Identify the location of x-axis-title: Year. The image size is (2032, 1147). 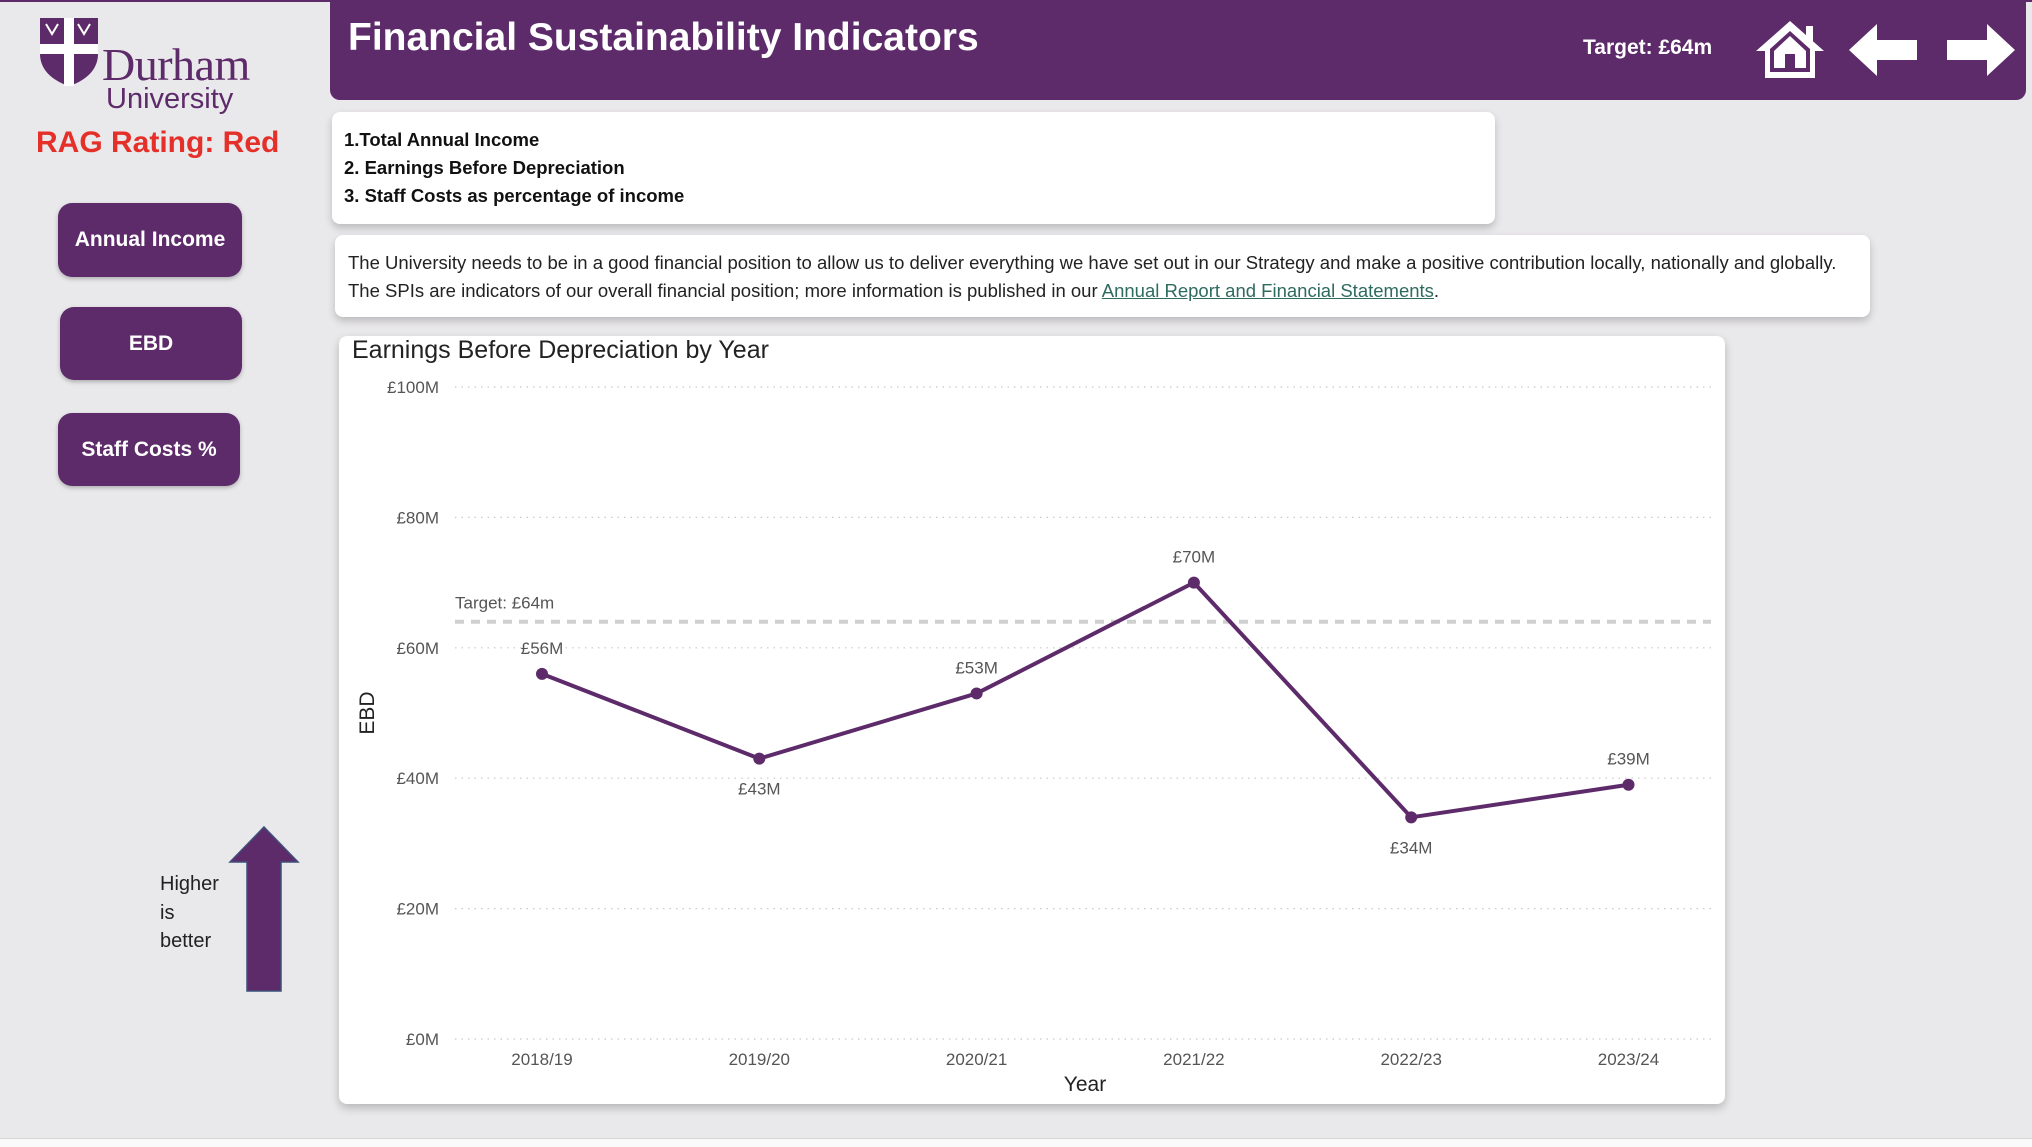
(1085, 1084).